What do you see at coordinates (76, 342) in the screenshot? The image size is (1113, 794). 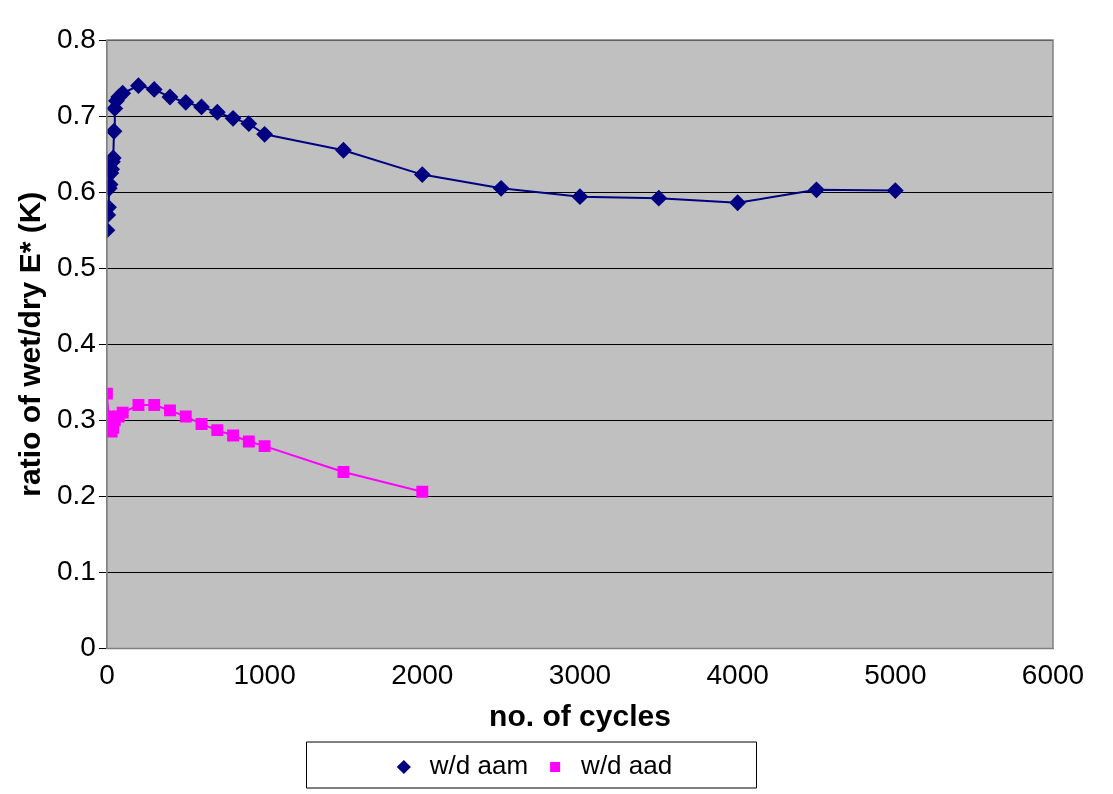 I see `y-tick-label: 0.4` at bounding box center [76, 342].